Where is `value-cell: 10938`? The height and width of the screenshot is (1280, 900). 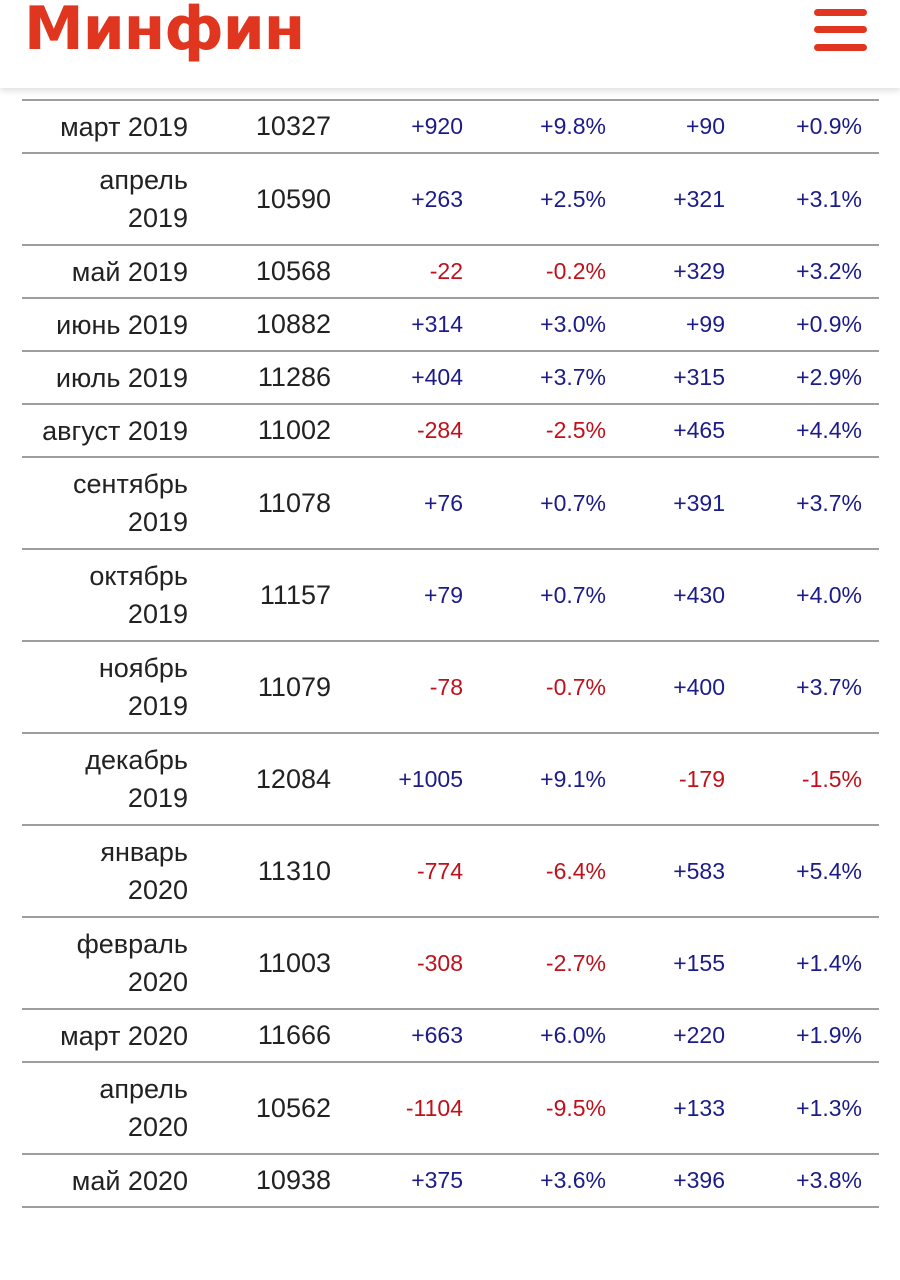
value-cell: 10938 is located at coordinates (293, 1180).